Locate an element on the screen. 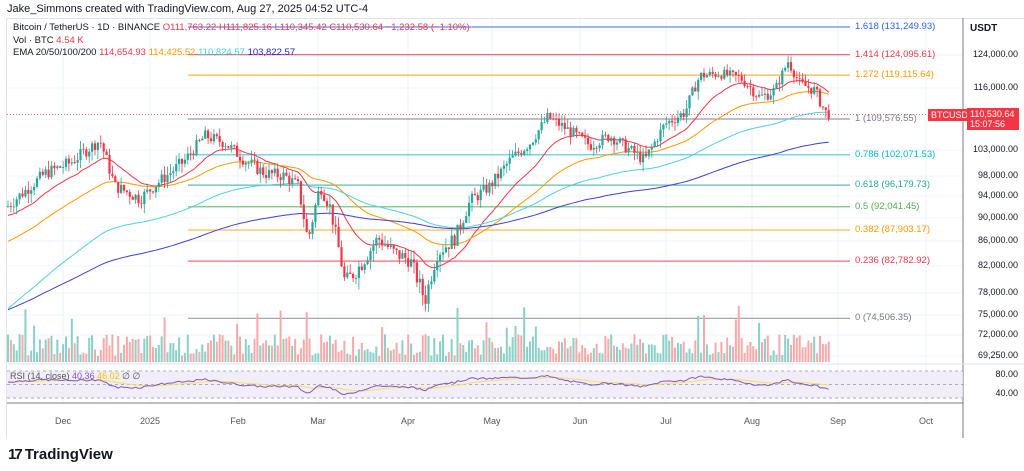  fib-label-1.272: 1.272 (119,115.64) is located at coordinates (894, 75).